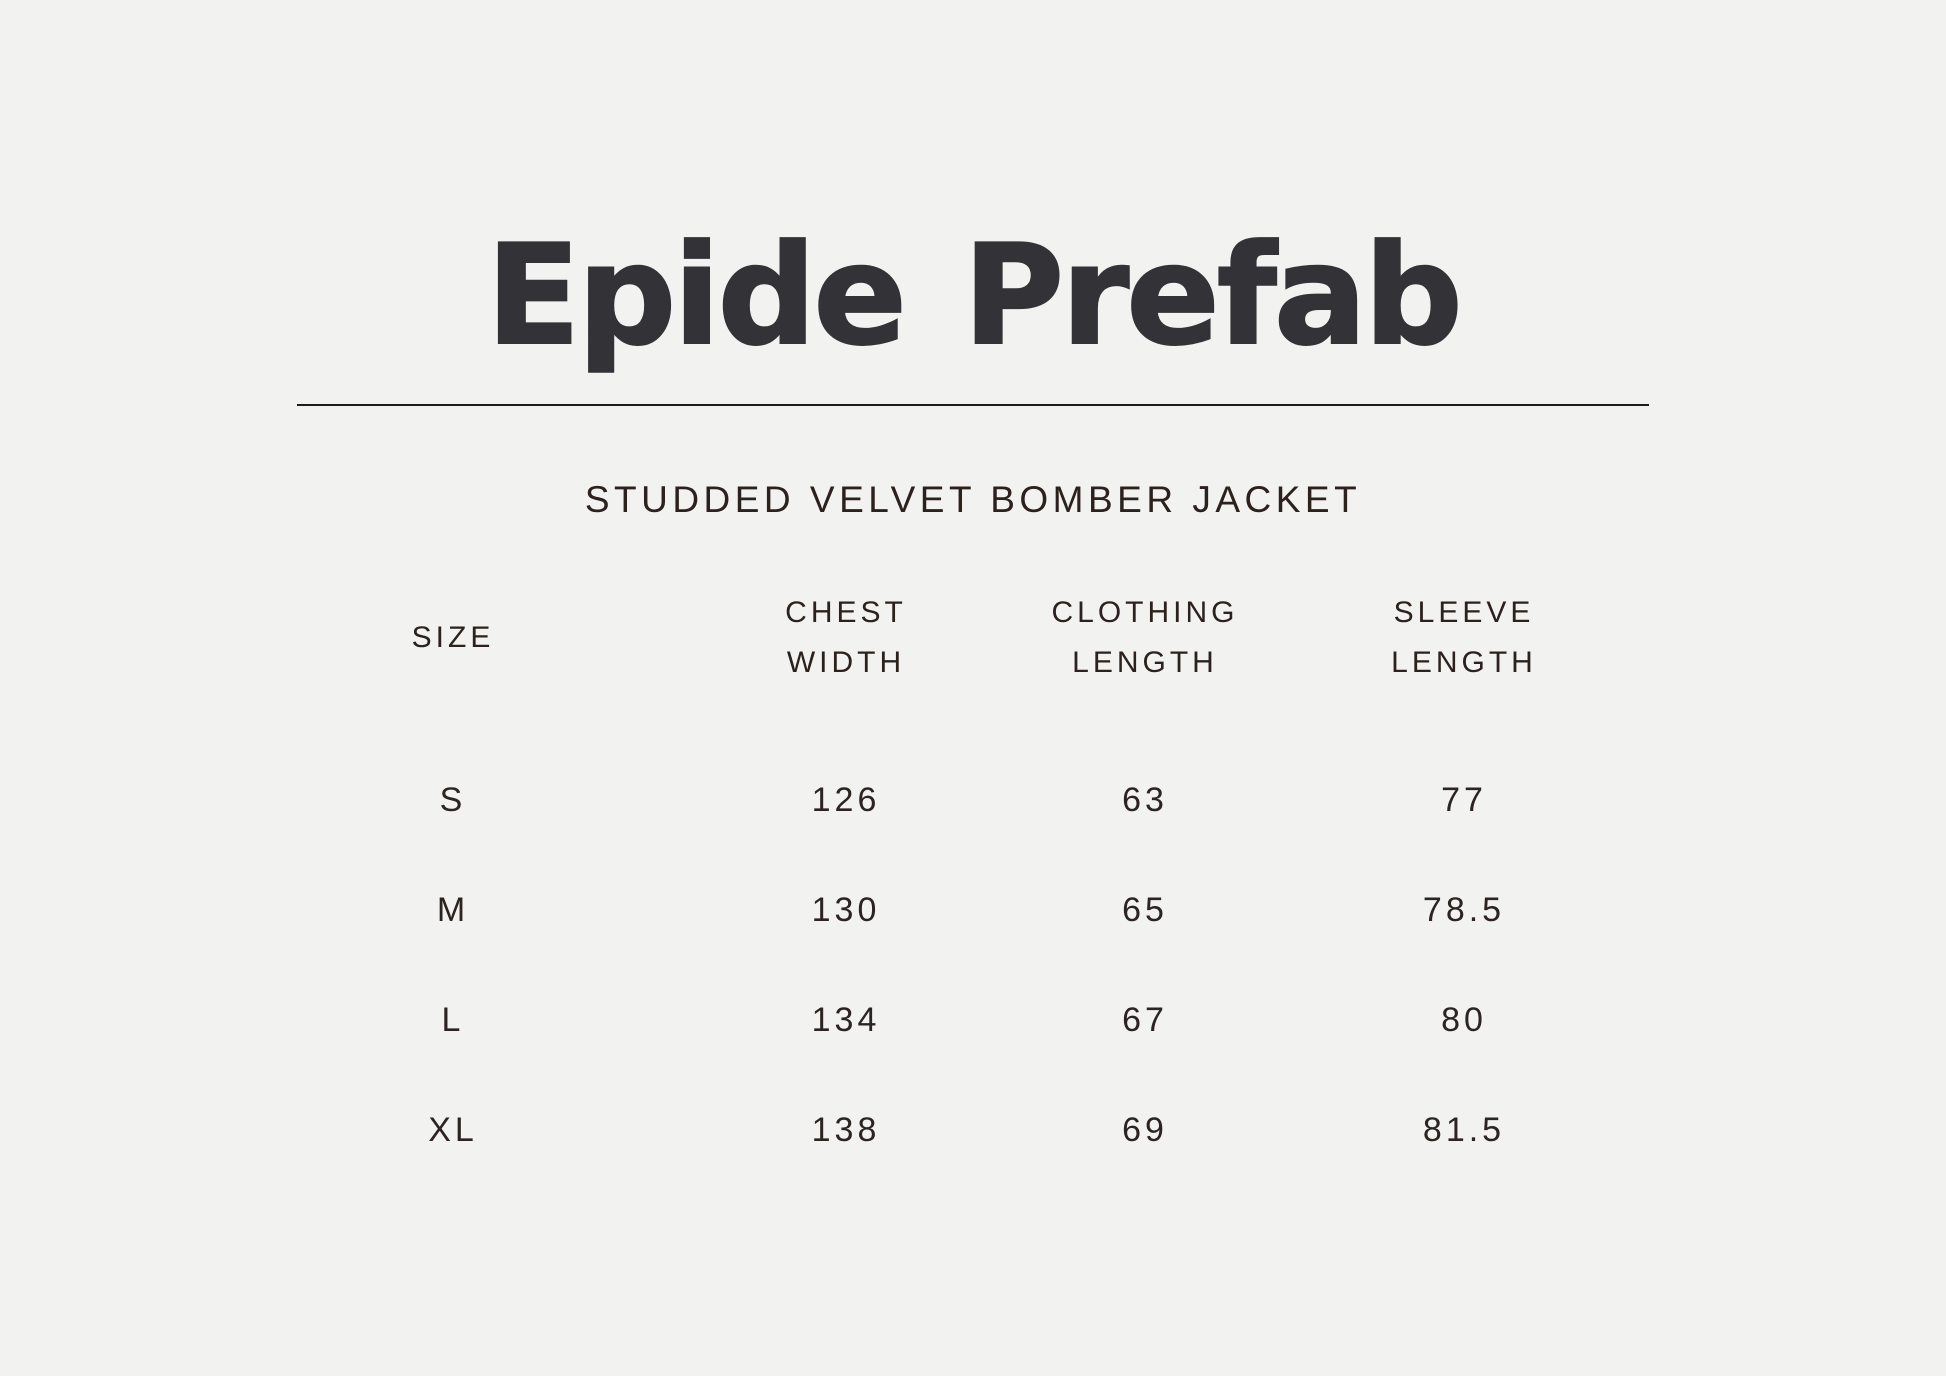 The width and height of the screenshot is (1946, 1376). What do you see at coordinates (846, 612) in the screenshot?
I see `header-line: CHEST` at bounding box center [846, 612].